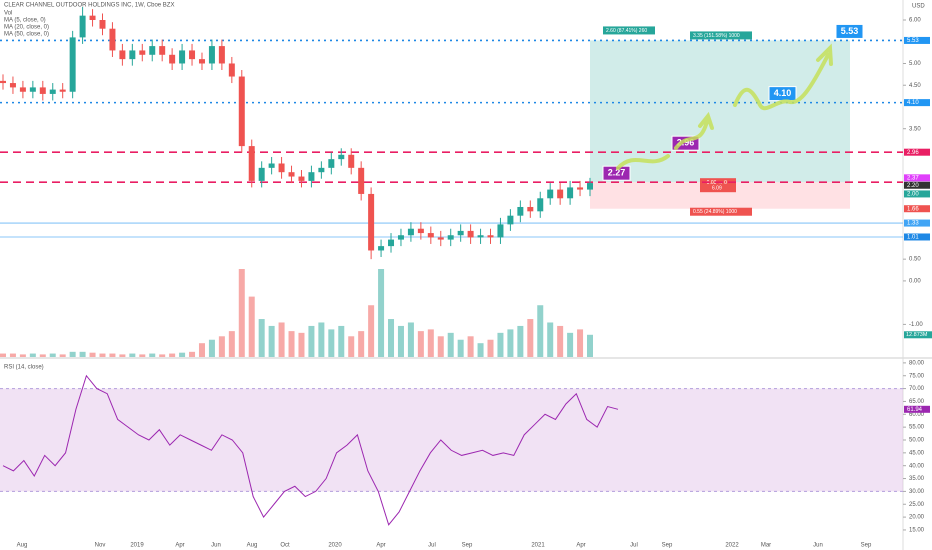 This screenshot has width=932, height=550. What do you see at coordinates (917, 428) in the screenshot?
I see `y-tick-label: 55.00` at bounding box center [917, 428].